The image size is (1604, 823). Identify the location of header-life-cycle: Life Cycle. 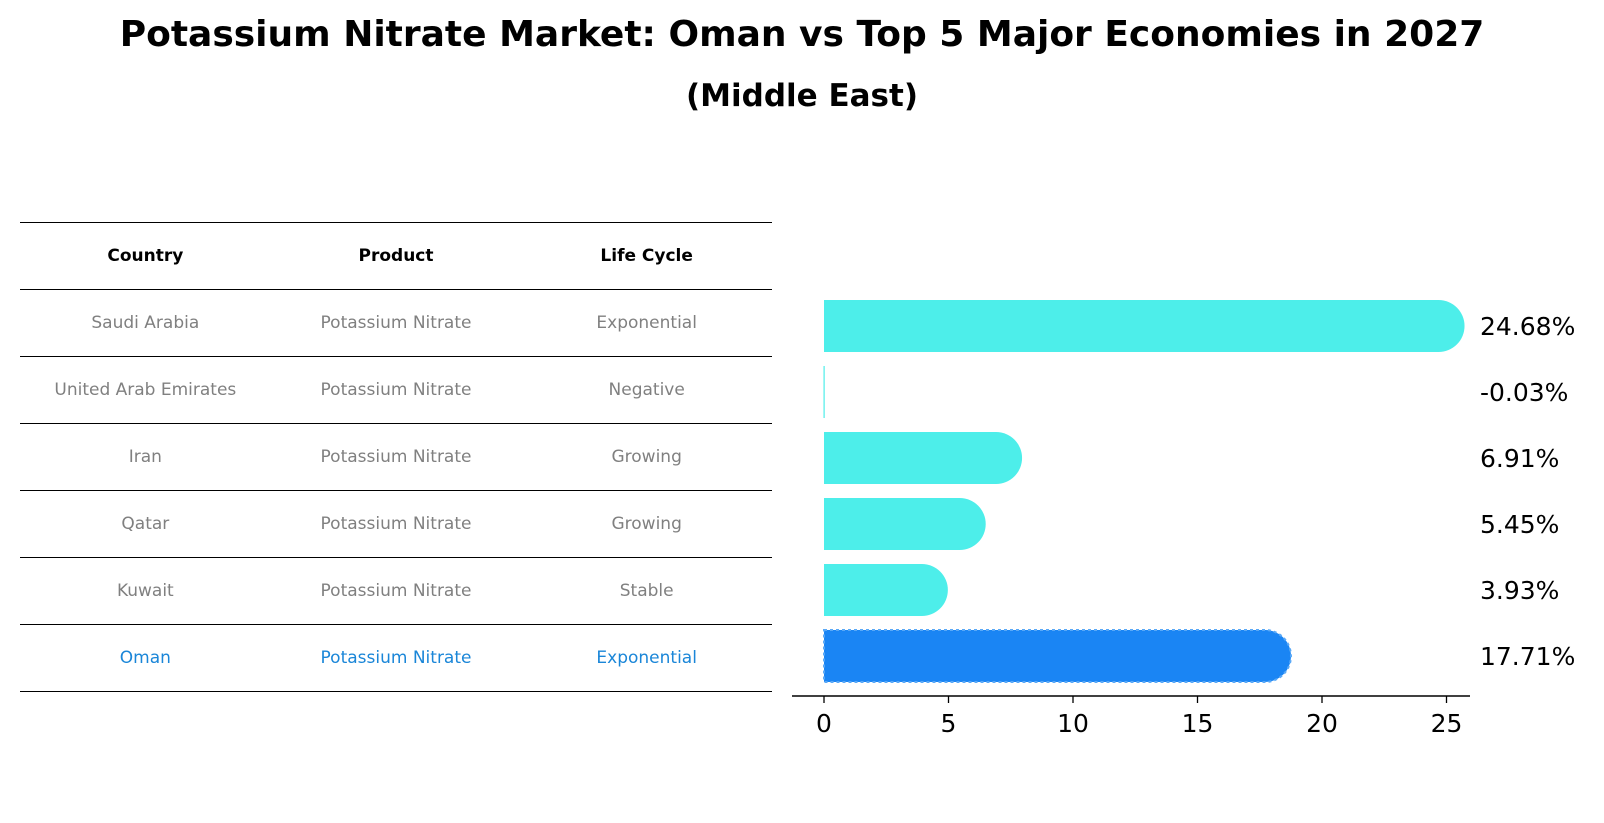
(646, 256).